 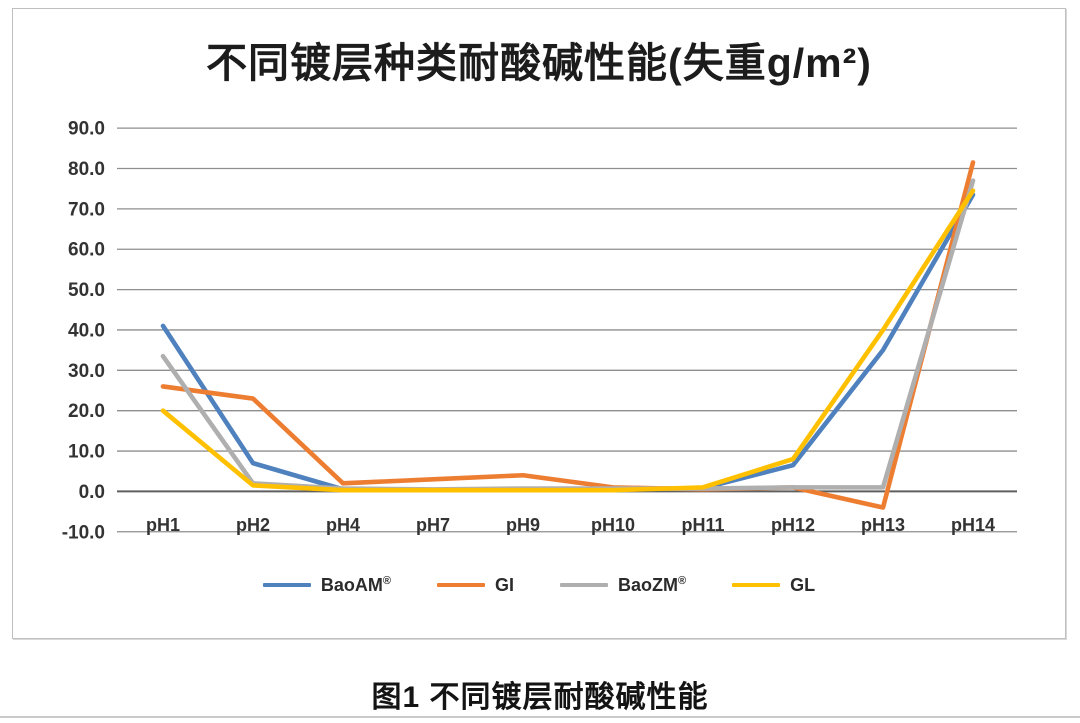 I want to click on x-category-label: pH14, so click(x=973, y=525).